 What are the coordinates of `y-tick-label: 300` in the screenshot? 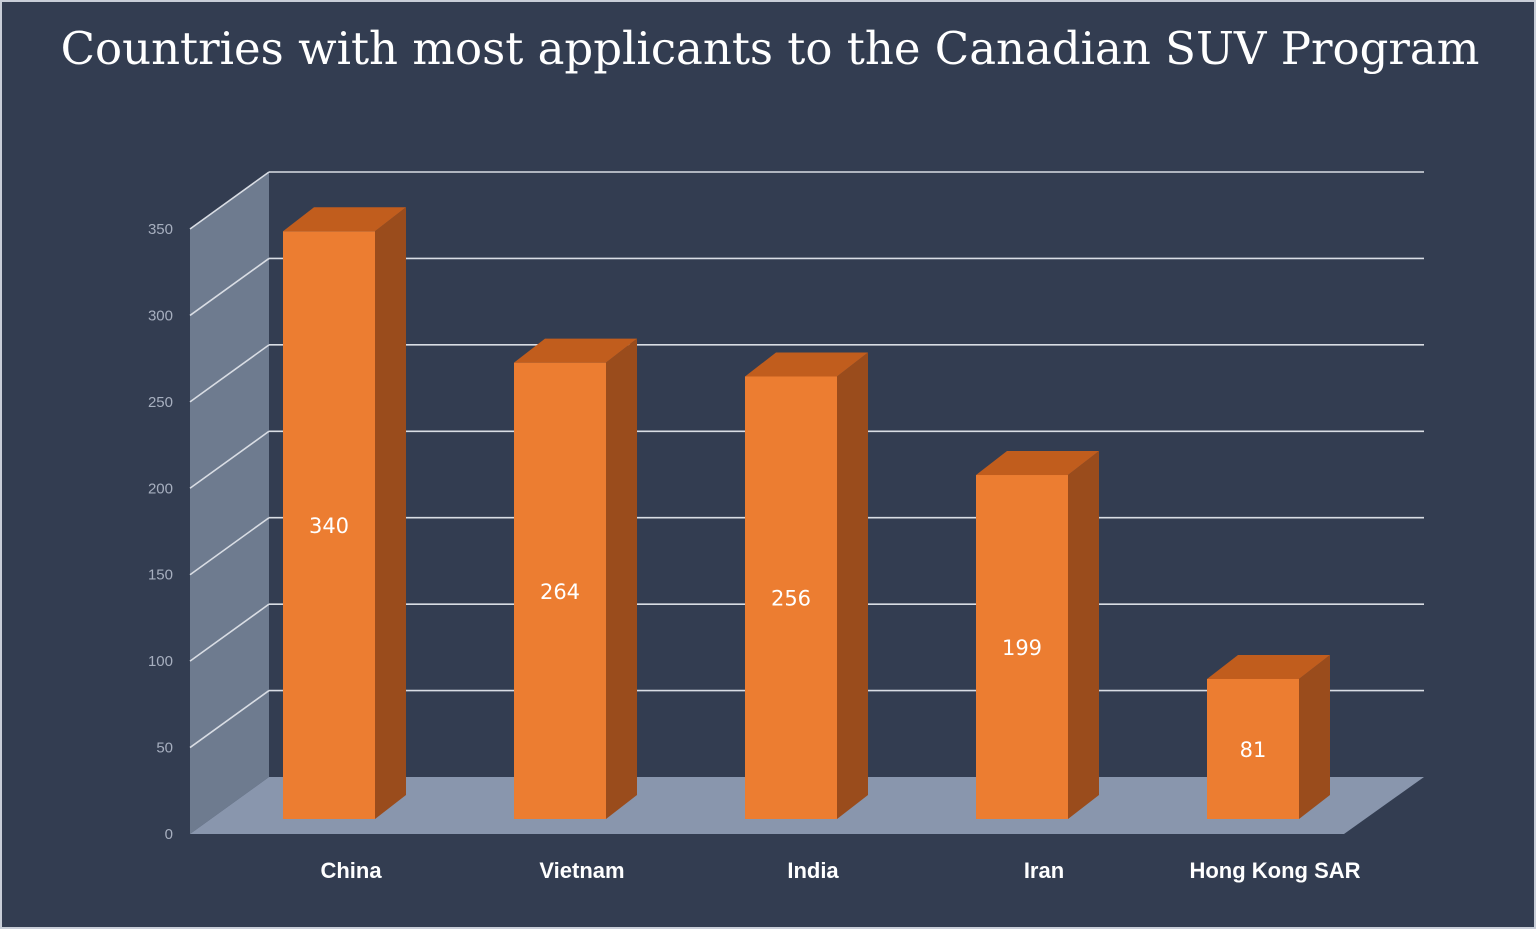 It's located at (160, 315).